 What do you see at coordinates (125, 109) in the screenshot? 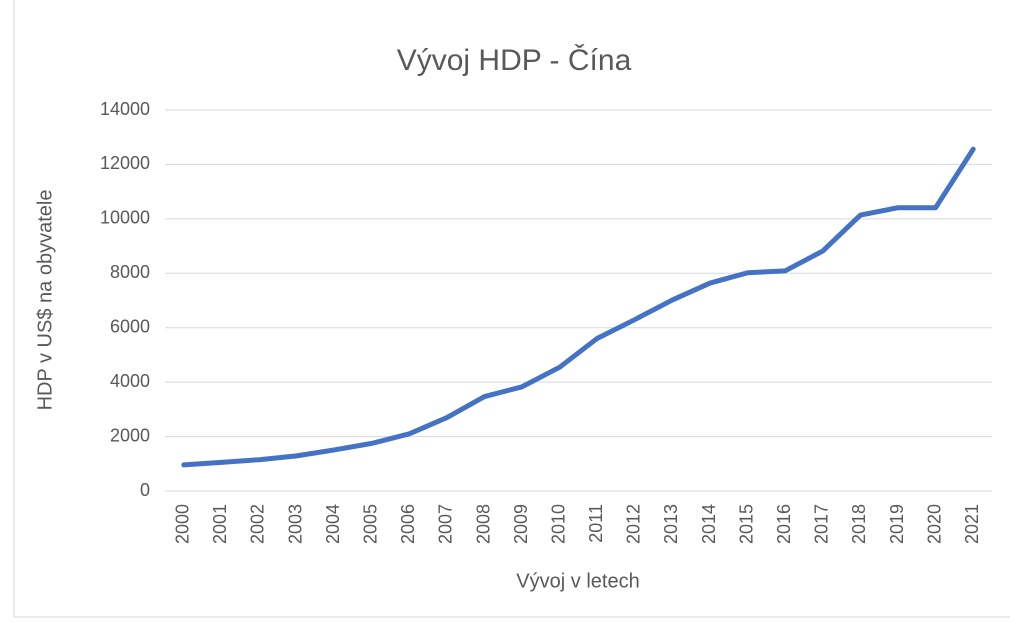
I see `y-tick-label: 14000` at bounding box center [125, 109].